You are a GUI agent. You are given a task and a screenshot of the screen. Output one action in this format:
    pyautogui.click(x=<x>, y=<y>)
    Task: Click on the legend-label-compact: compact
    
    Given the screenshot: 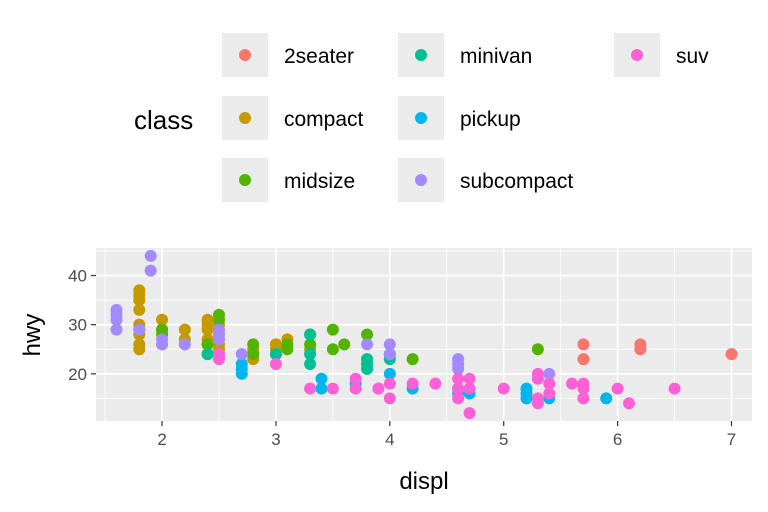 What is the action you would take?
    pyautogui.click(x=324, y=119)
    